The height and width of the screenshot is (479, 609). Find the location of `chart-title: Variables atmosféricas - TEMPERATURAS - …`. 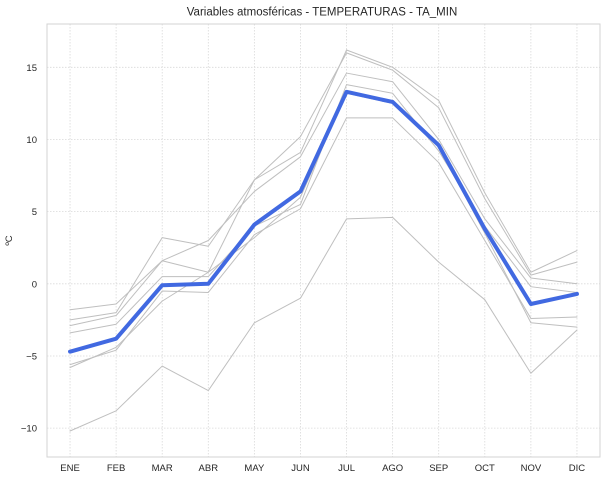

chart-title: Variables atmosféricas - TEMPERATURAS - … is located at coordinates (322, 13).